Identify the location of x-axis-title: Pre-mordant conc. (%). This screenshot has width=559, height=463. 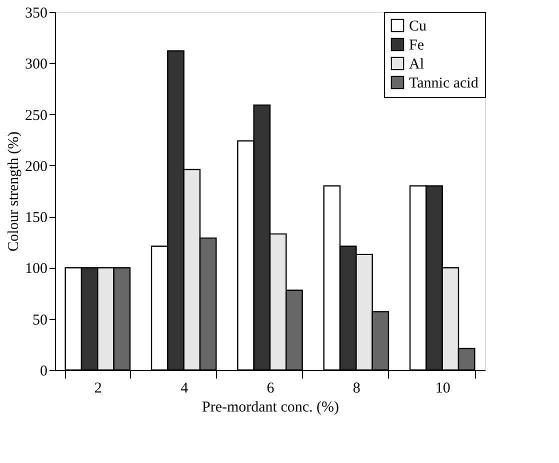
(271, 408).